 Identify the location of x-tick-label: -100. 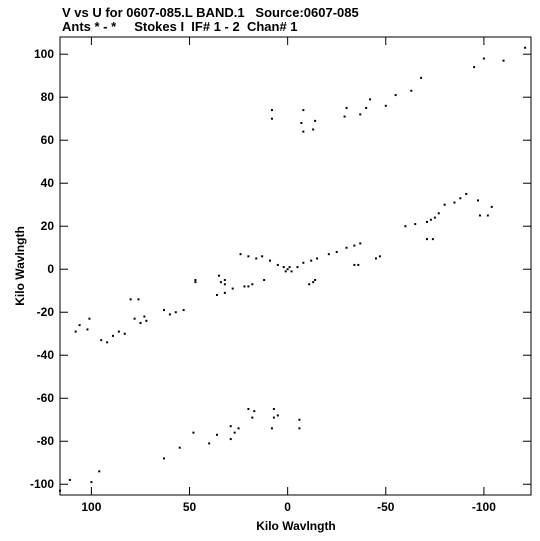
(484, 507).